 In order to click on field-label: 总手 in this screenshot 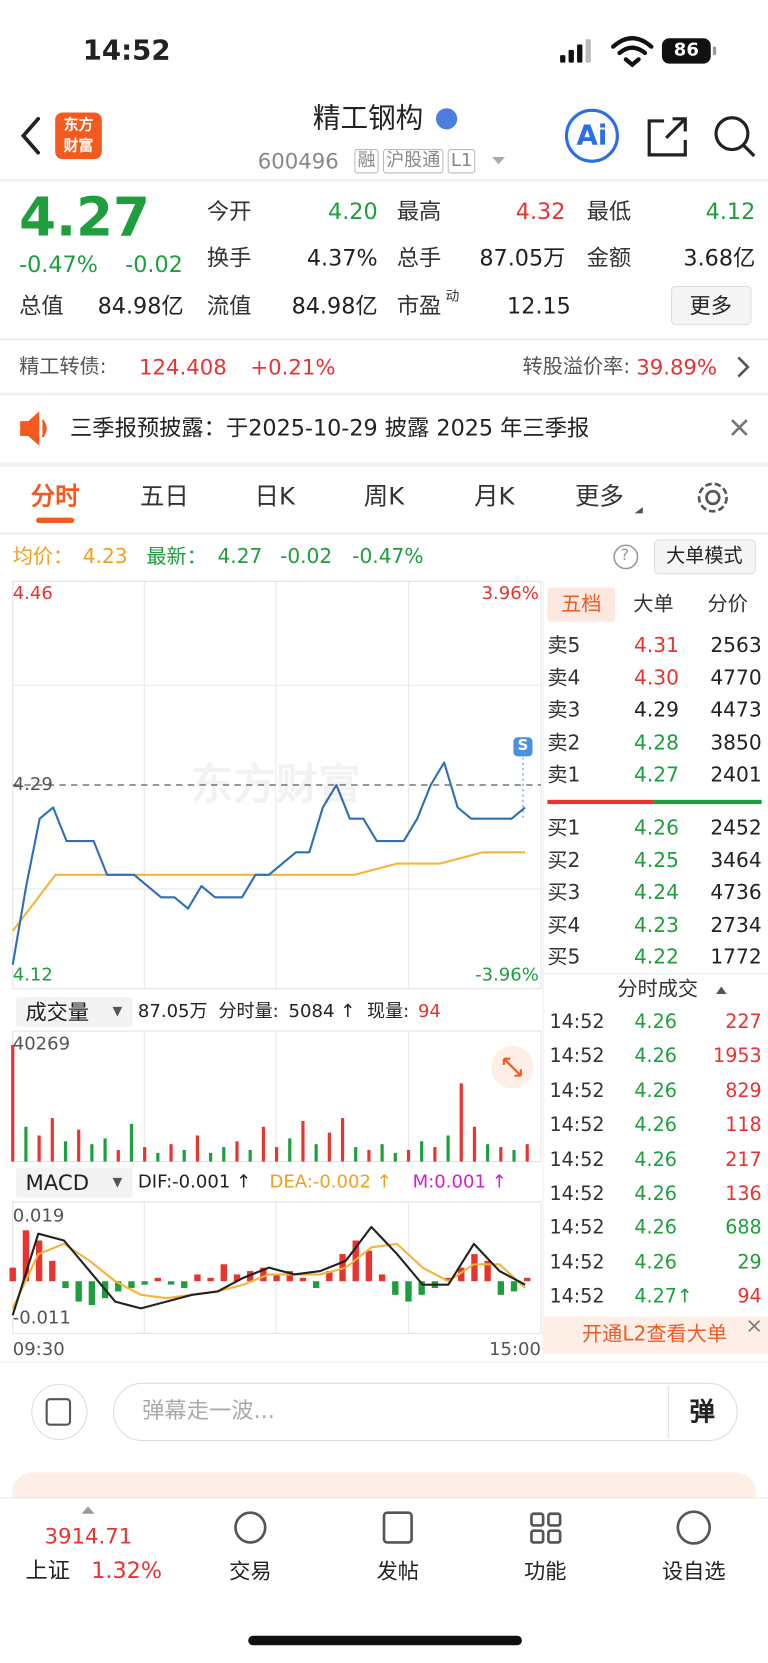, I will do `click(419, 258)`.